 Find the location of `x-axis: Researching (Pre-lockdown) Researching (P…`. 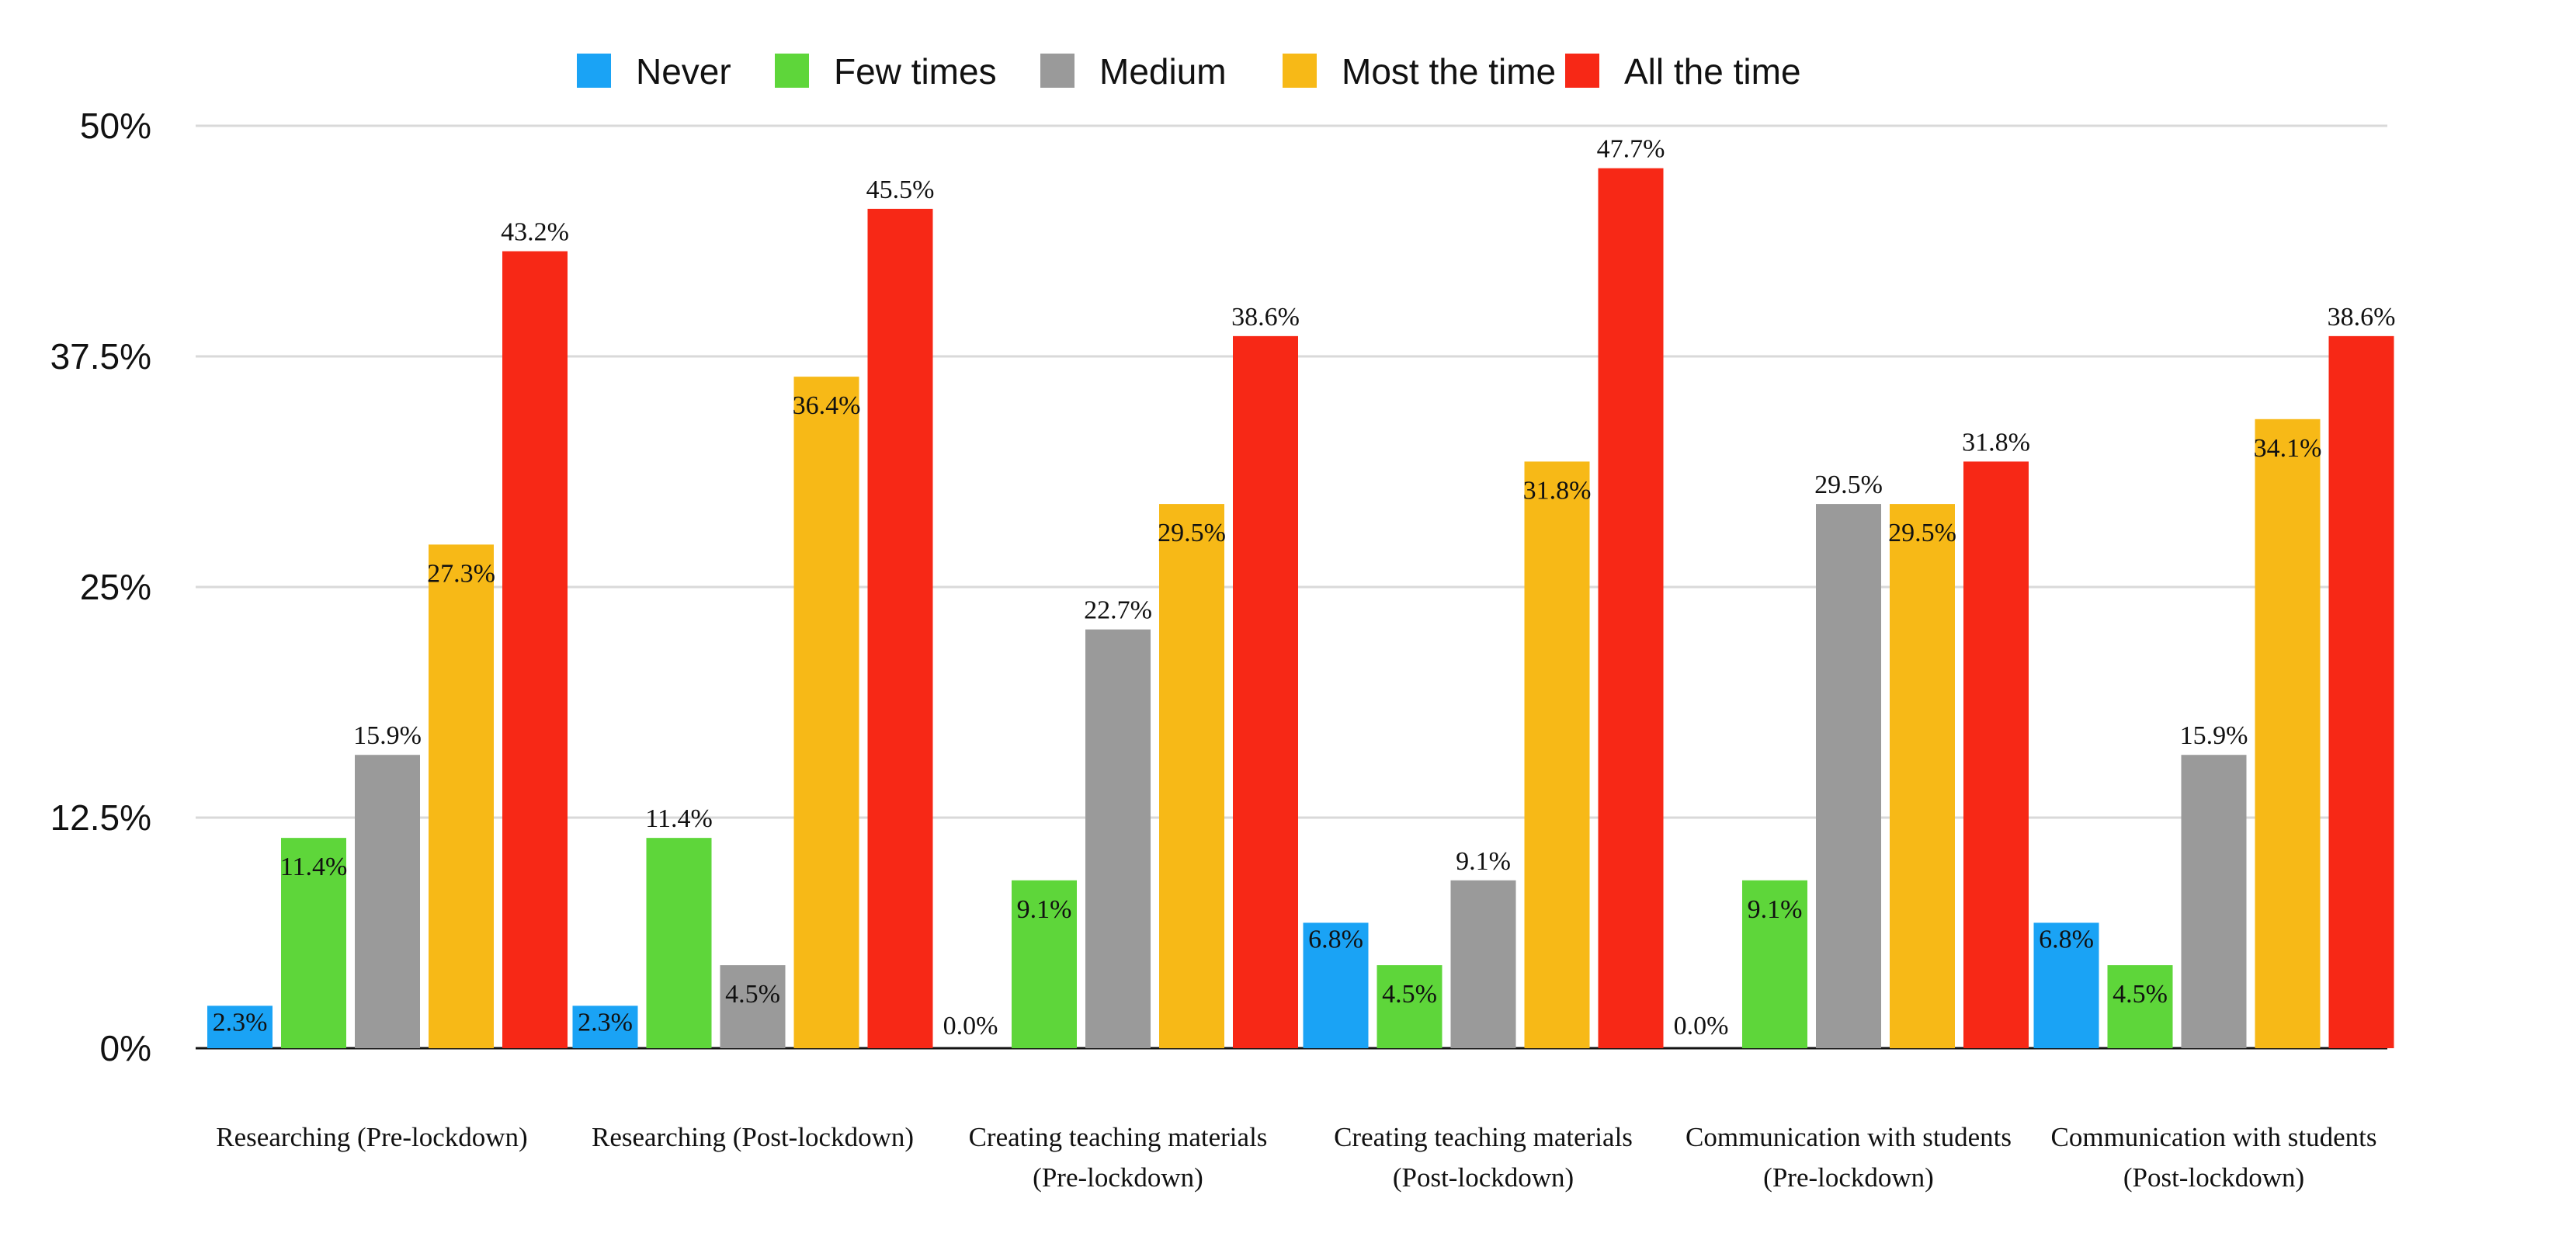

x-axis: Researching (Pre-lockdown) Researching (P… is located at coordinates (1296, 1157).